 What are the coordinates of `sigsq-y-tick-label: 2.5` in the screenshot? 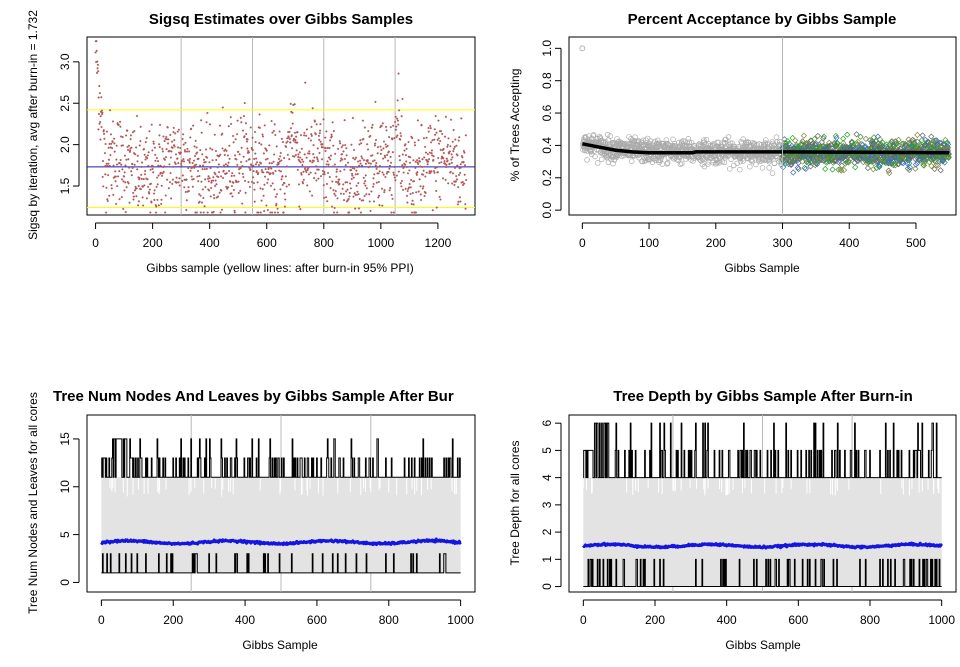 It's located at (65, 103).